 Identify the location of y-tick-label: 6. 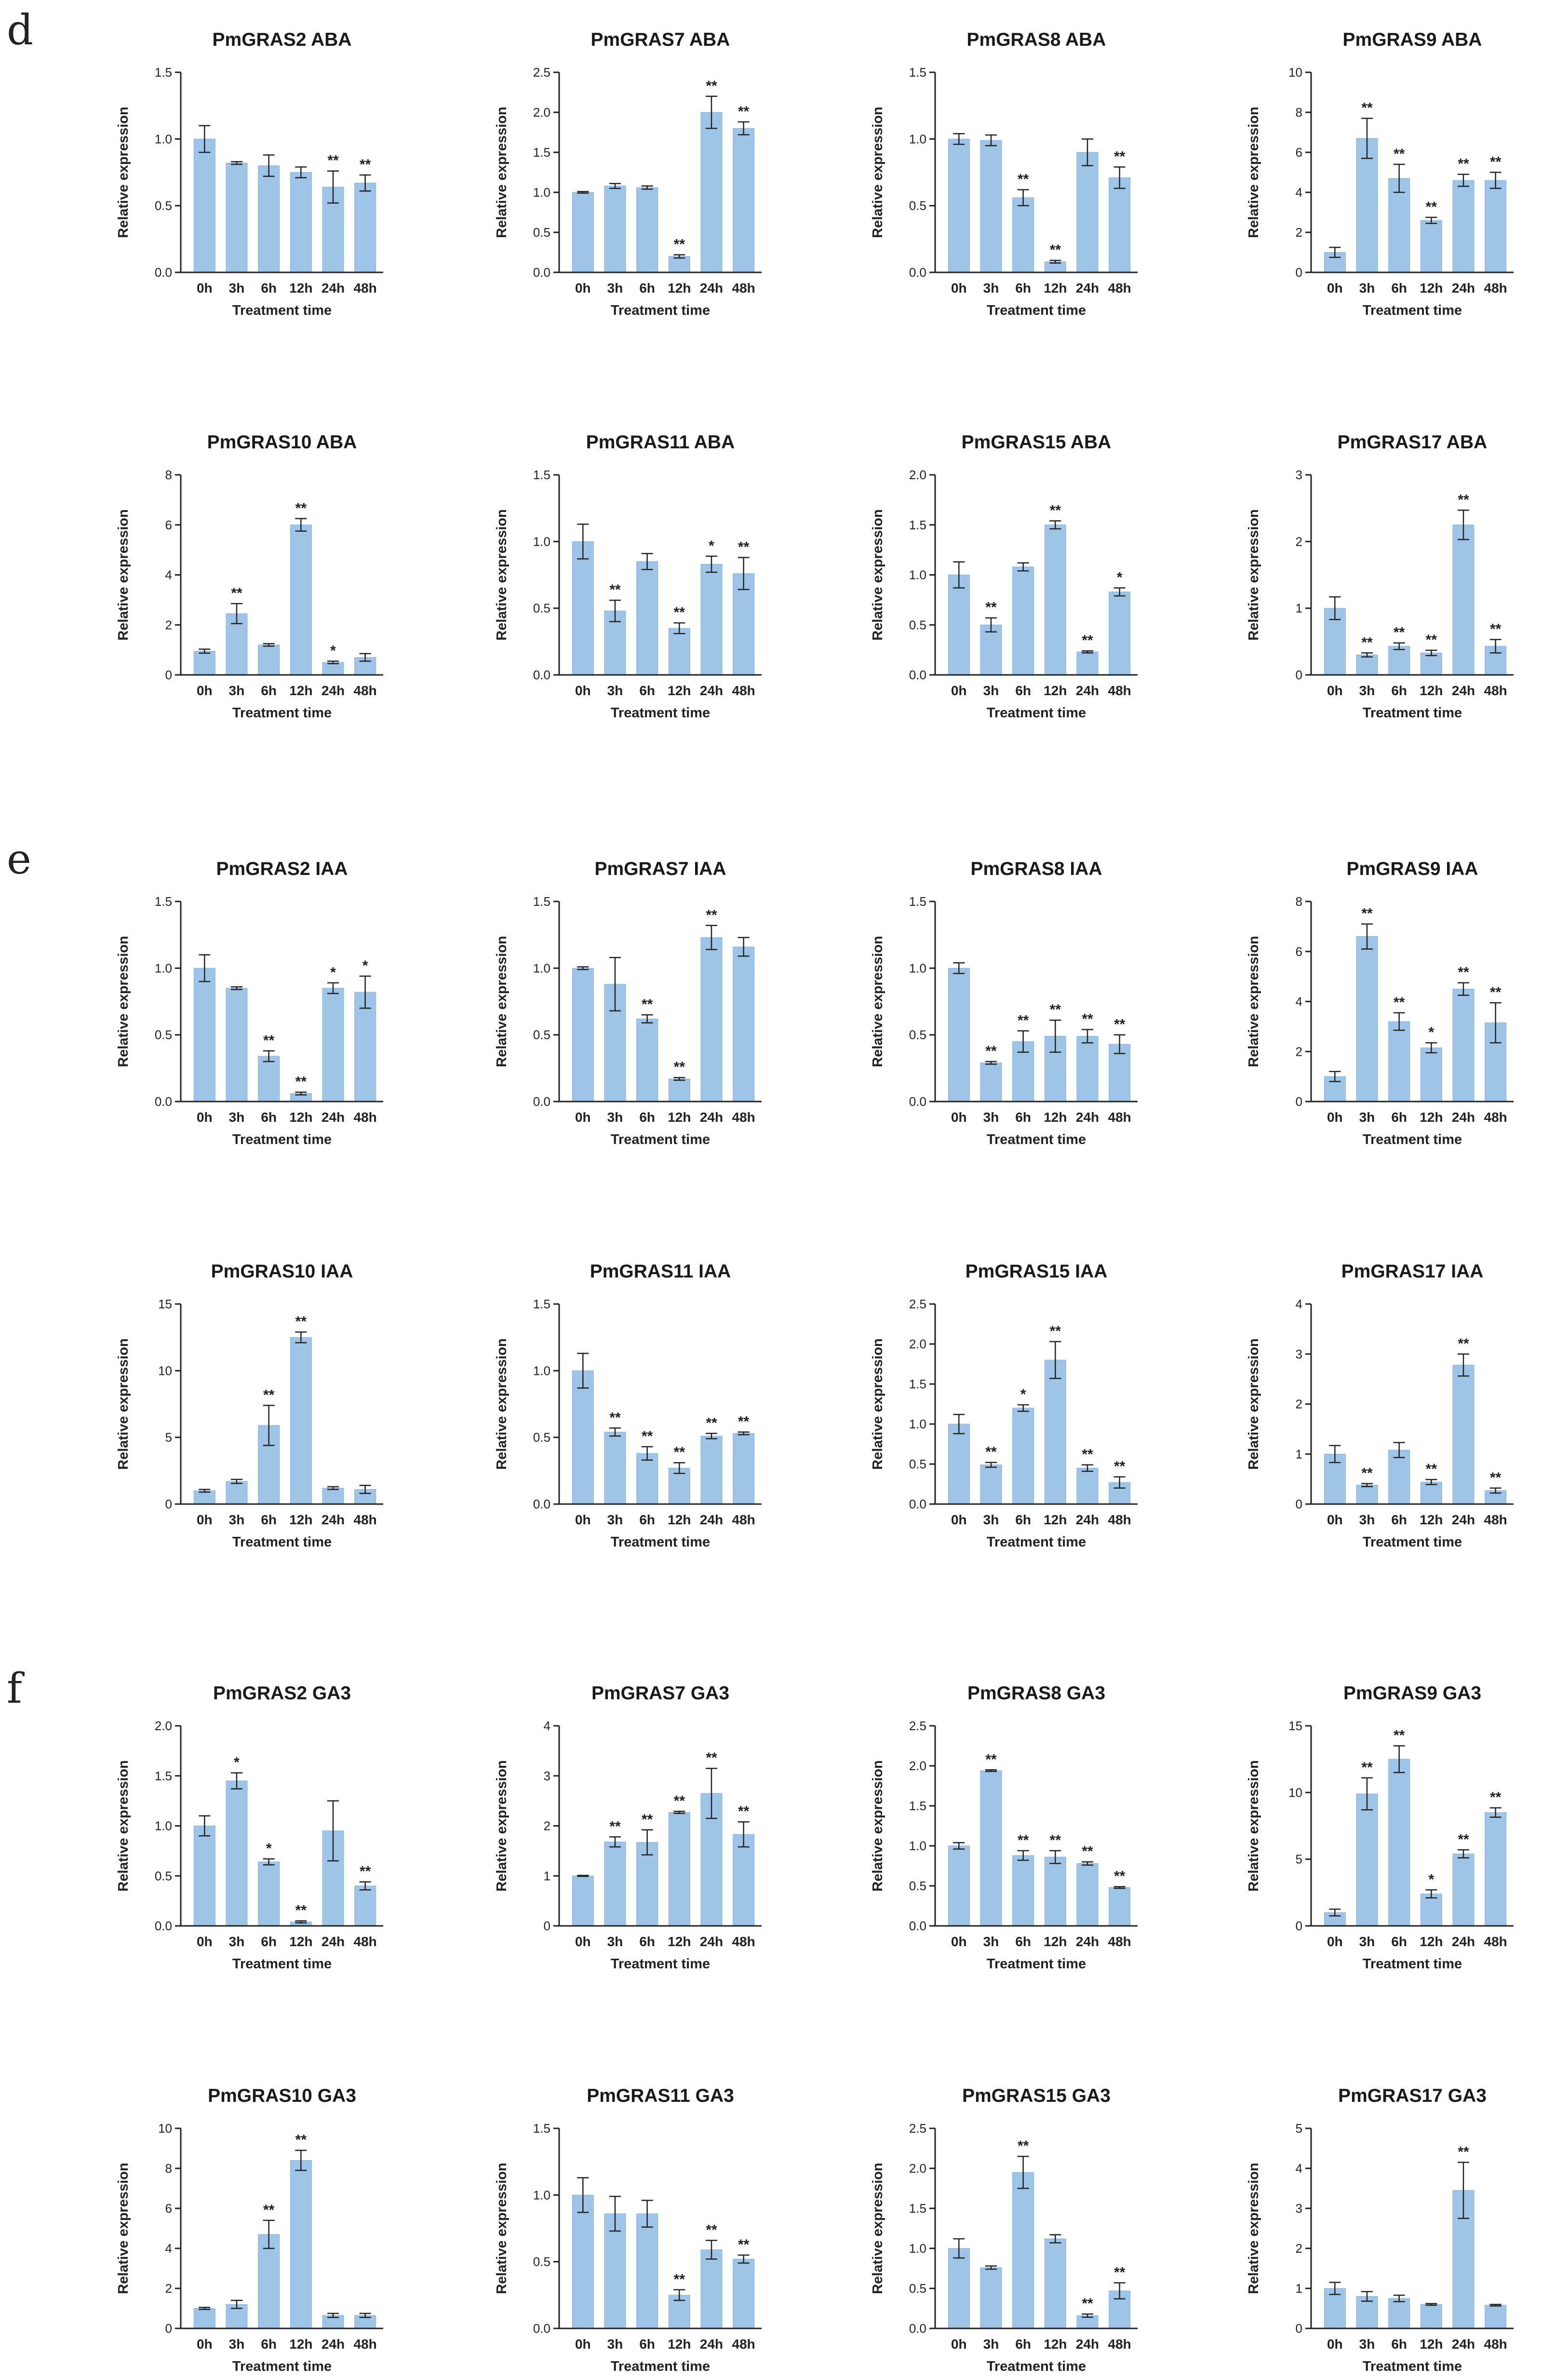
(1299, 152).